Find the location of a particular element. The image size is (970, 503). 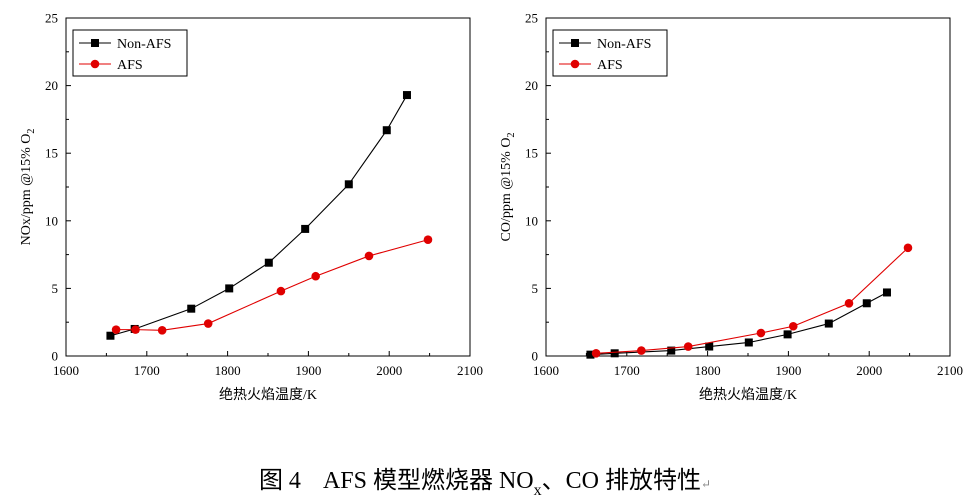

y-axis-title-main: CO/ppm @15% O is located at coordinates (506, 190).